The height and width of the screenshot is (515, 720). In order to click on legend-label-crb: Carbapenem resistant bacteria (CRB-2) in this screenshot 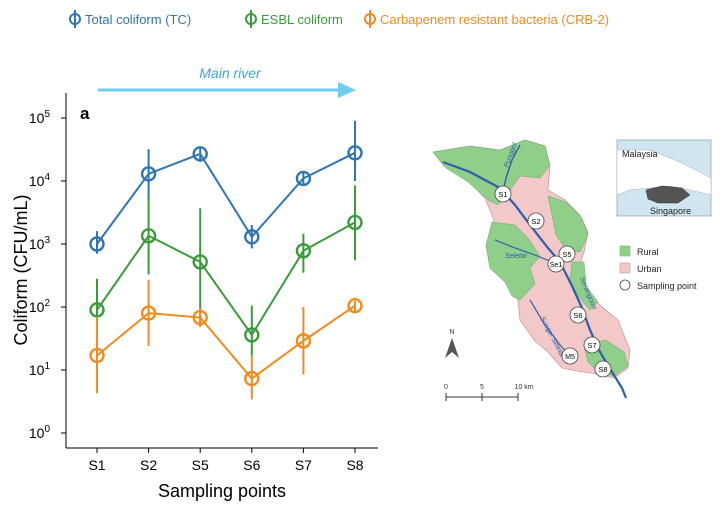, I will do `click(494, 19)`.